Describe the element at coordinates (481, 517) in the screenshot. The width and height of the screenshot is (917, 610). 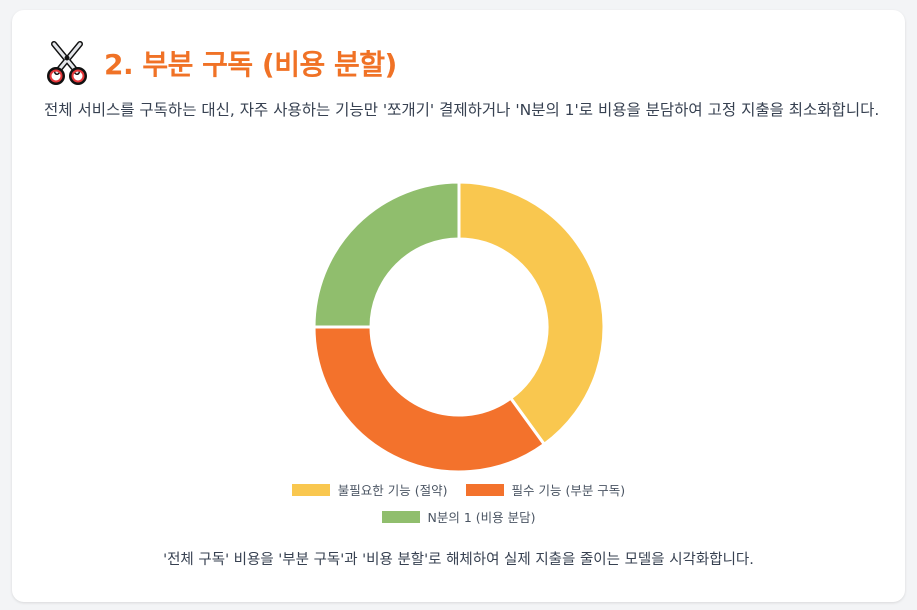
I see `legend-label: N분의 1 (비용 분담)` at that location.